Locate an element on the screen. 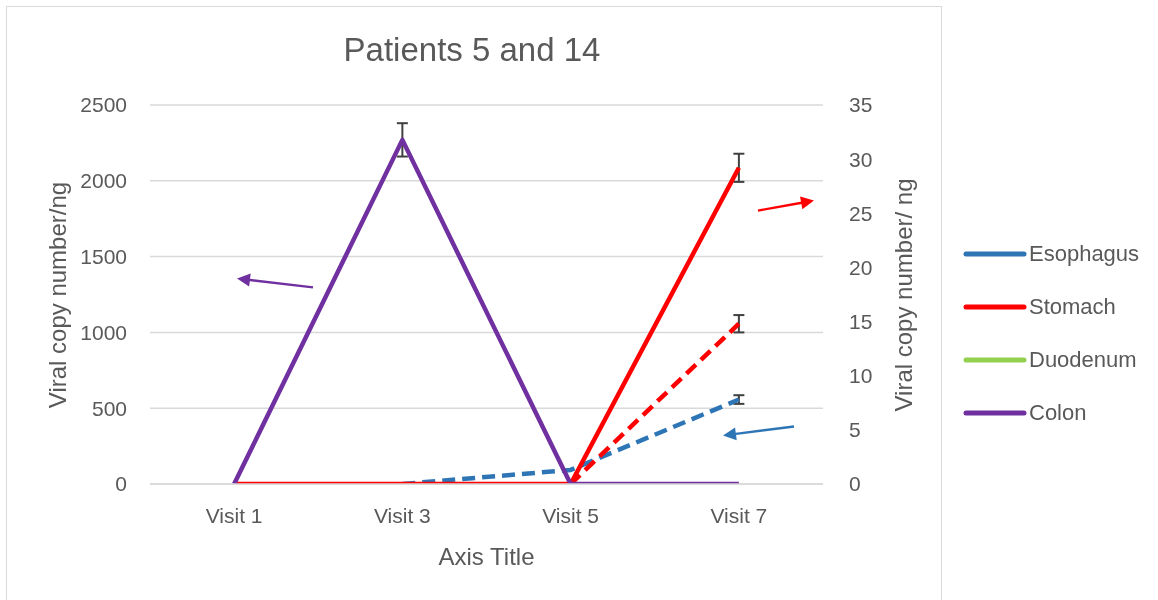 This screenshot has width=1158, height=600. y-tick-label: 2500 is located at coordinates (103, 105).